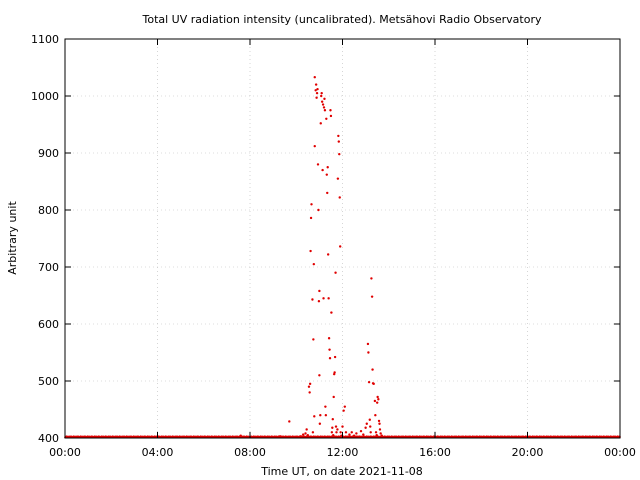 This screenshot has width=640, height=480. What do you see at coordinates (48, 438) in the screenshot?
I see `y-tick-label: 400` at bounding box center [48, 438].